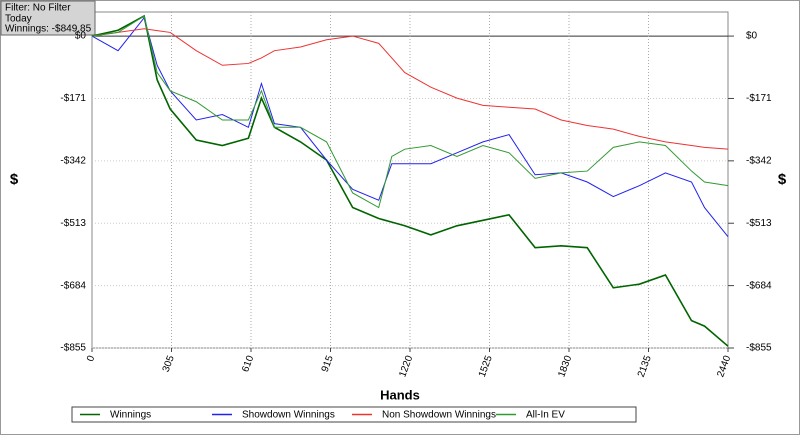 The image size is (800, 440). I want to click on y-tick-label: -$684, so click(73, 285).